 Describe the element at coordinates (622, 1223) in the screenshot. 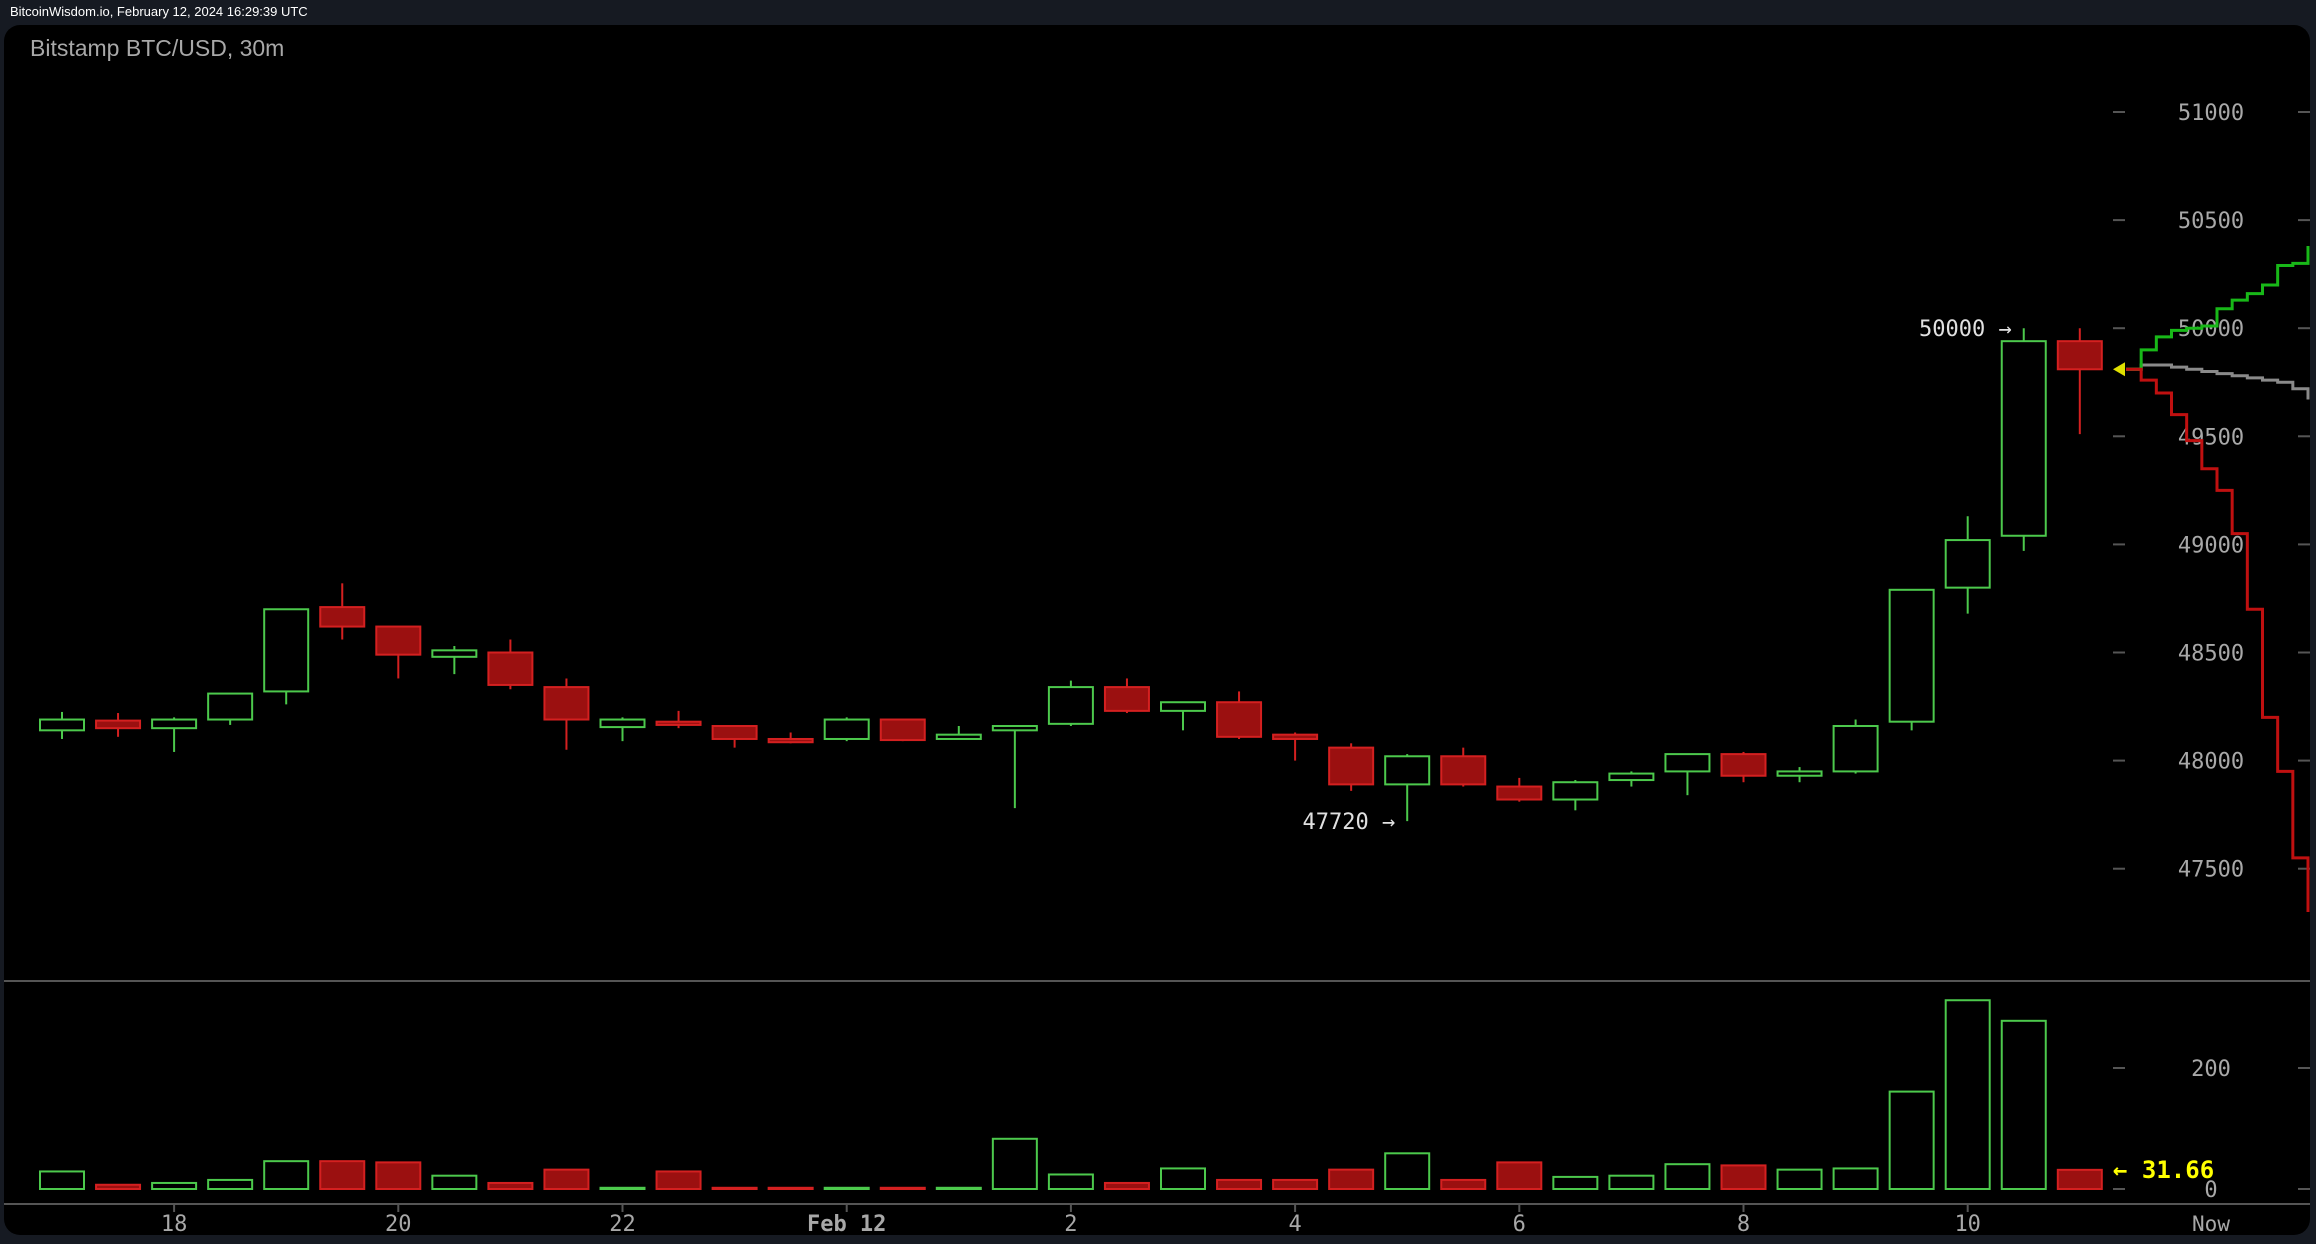

I see `x-tick-label: 22` at that location.